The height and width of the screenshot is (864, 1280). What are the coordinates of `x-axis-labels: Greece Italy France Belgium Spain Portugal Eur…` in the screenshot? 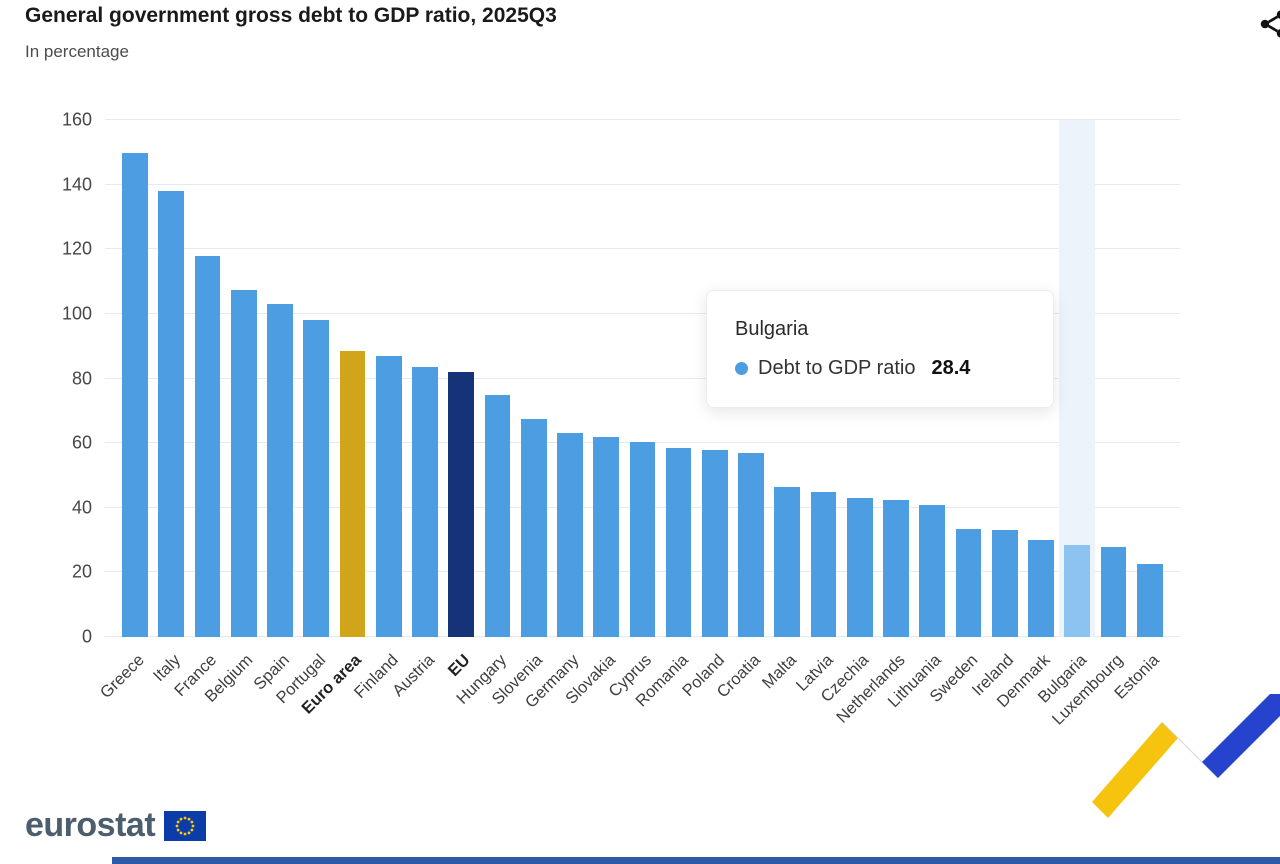 It's located at (638, 708).